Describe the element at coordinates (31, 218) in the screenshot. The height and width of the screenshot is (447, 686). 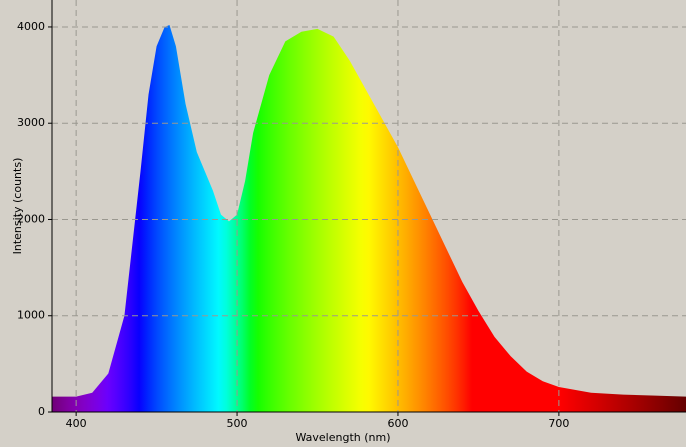
I see `y-tick-label: 2000` at that location.